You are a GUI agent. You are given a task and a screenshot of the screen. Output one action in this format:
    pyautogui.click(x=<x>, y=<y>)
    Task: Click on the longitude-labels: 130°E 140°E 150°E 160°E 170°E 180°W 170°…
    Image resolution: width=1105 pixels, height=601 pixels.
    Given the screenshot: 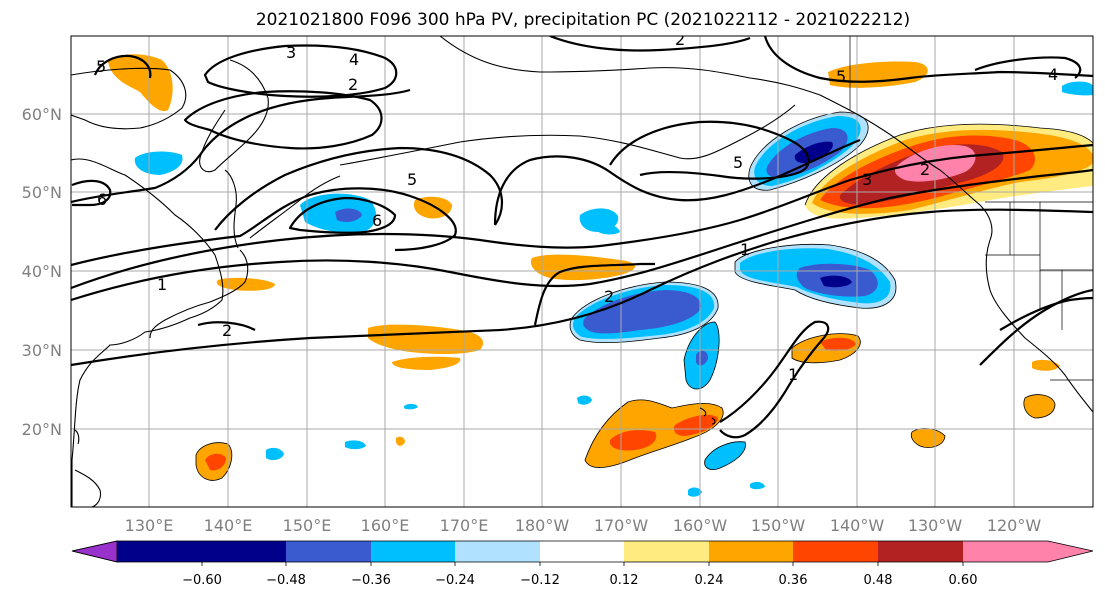 What is the action you would take?
    pyautogui.click(x=583, y=525)
    